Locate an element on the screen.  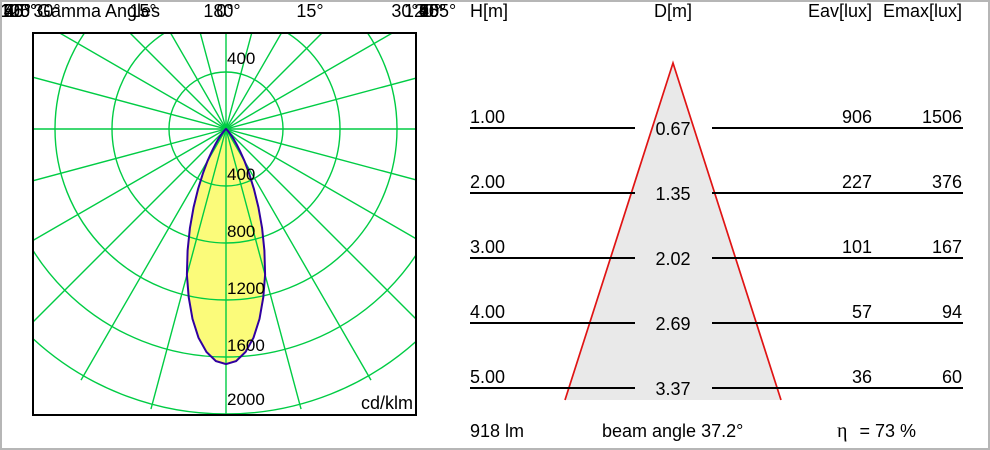
gamma-angle-label-left-60: 60° is located at coordinates (17, 11).